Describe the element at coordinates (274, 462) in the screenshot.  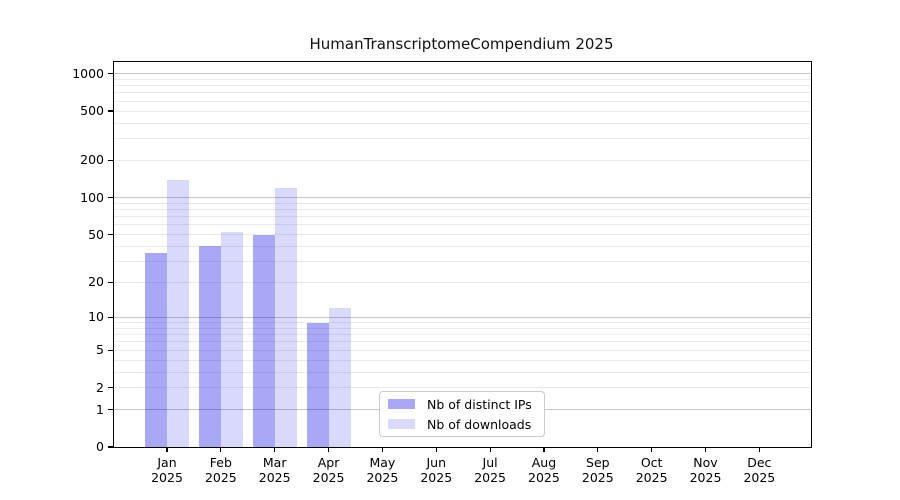
I see `x-tick-label-month: Mar` at that location.